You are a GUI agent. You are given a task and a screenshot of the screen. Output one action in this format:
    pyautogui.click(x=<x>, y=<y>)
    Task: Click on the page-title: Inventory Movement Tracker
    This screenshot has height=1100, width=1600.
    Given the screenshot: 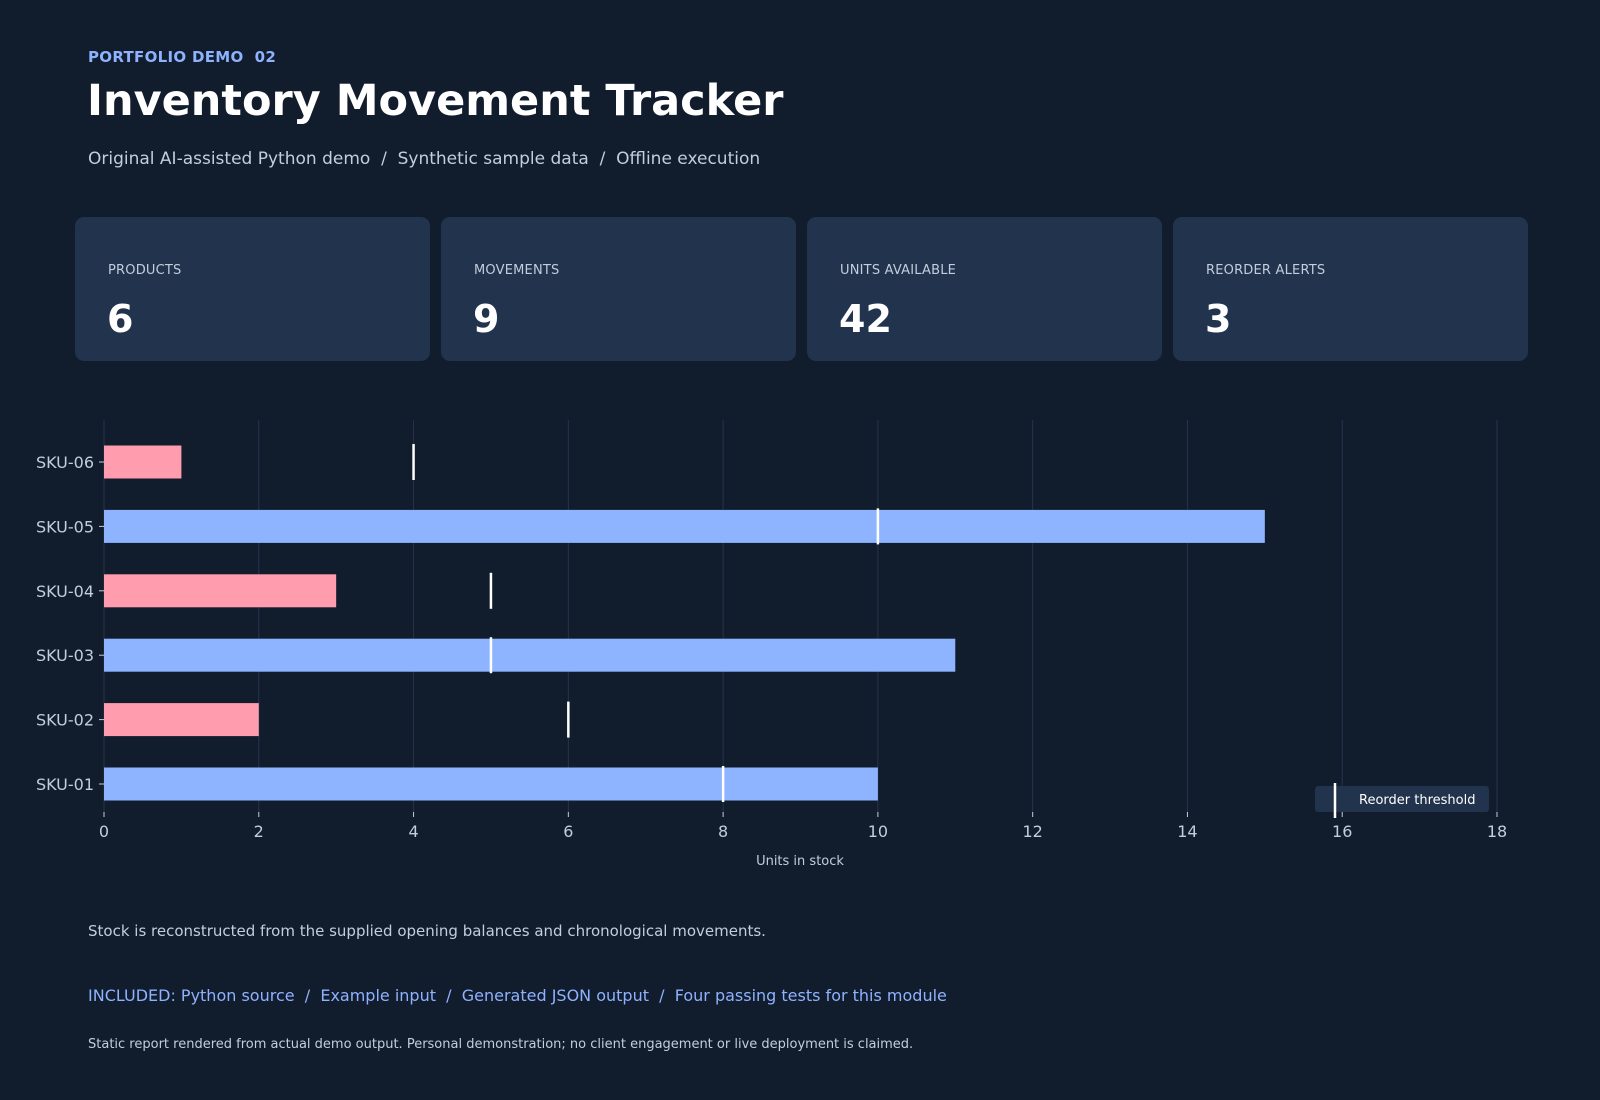 What is the action you would take?
    pyautogui.click(x=435, y=101)
    